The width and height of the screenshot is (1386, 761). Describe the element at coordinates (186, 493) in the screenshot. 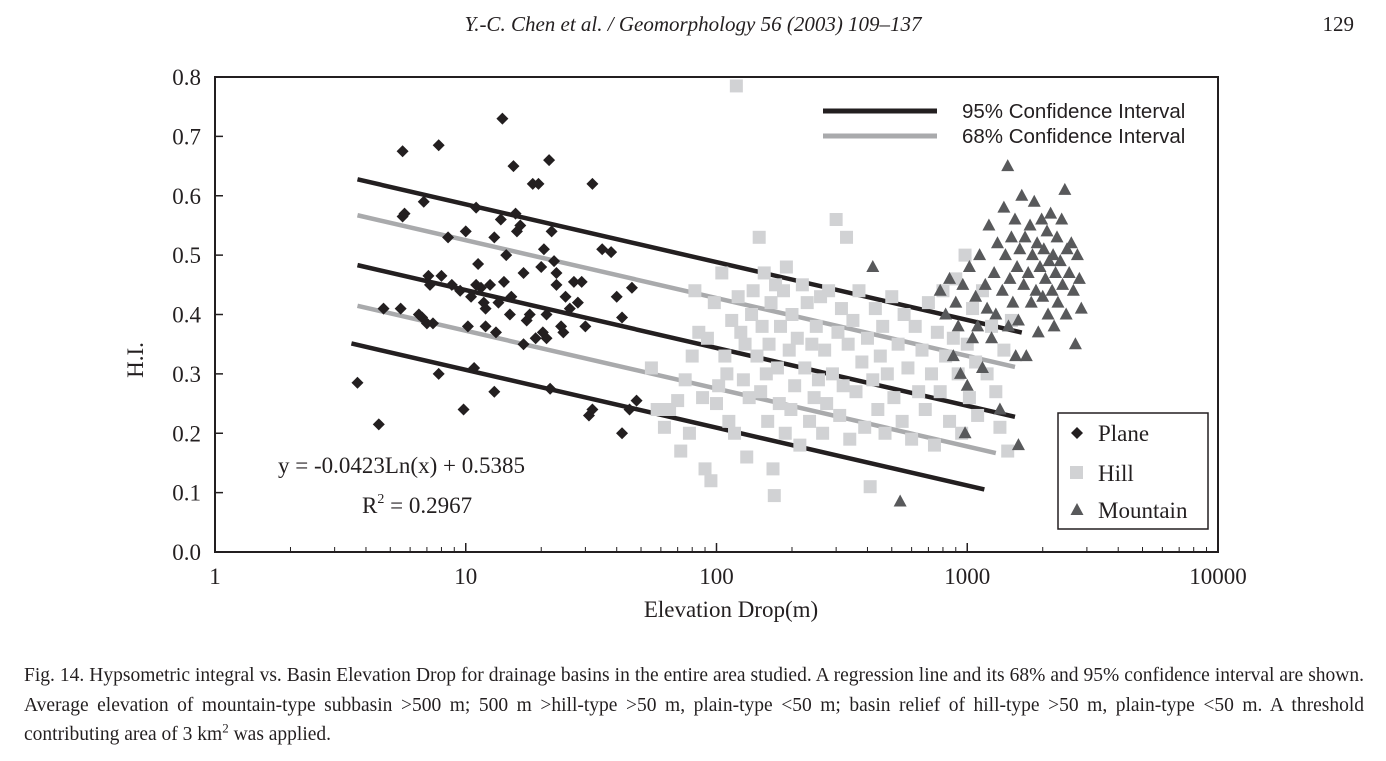

I see `y-tick-label: 0.1` at that location.